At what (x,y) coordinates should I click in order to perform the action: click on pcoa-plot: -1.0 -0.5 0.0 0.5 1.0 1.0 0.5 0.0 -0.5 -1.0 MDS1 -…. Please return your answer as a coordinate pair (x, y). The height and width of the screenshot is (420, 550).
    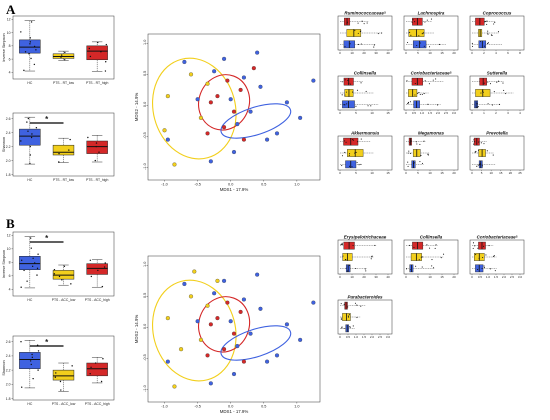
    Looking at the image, I should click on (227, 334).